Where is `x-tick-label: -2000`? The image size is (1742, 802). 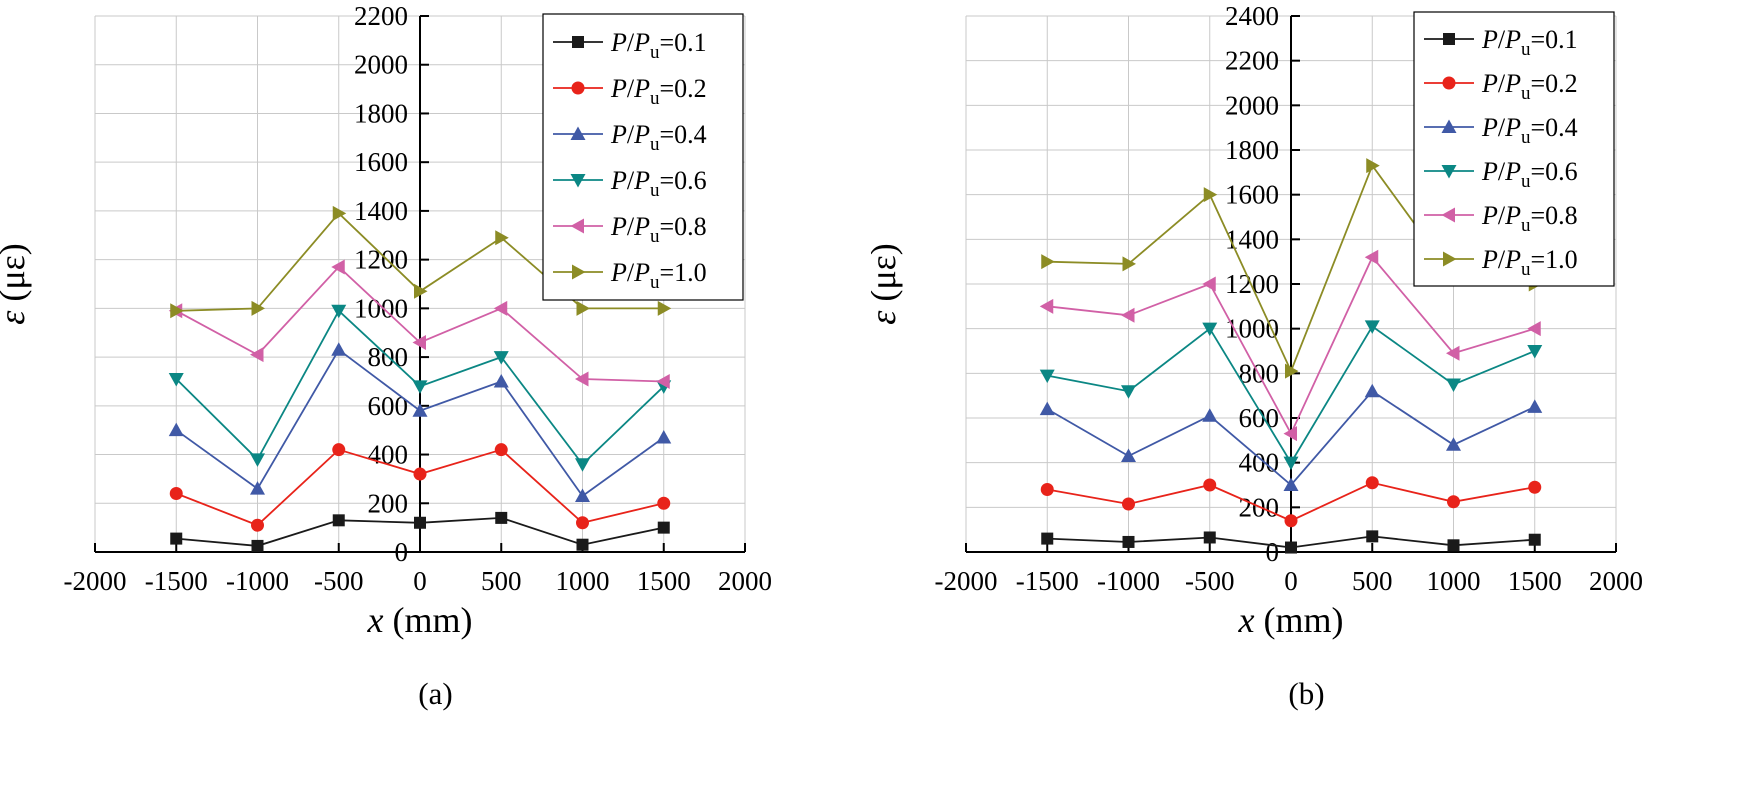 x-tick-label: -2000 is located at coordinates (966, 581).